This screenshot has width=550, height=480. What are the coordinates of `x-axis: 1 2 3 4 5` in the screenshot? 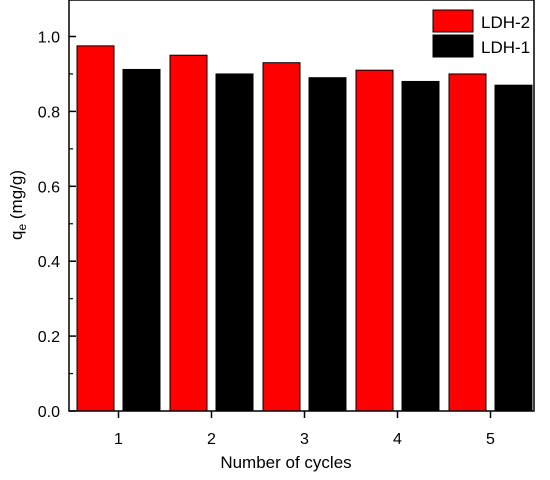 It's located at (304, 429).